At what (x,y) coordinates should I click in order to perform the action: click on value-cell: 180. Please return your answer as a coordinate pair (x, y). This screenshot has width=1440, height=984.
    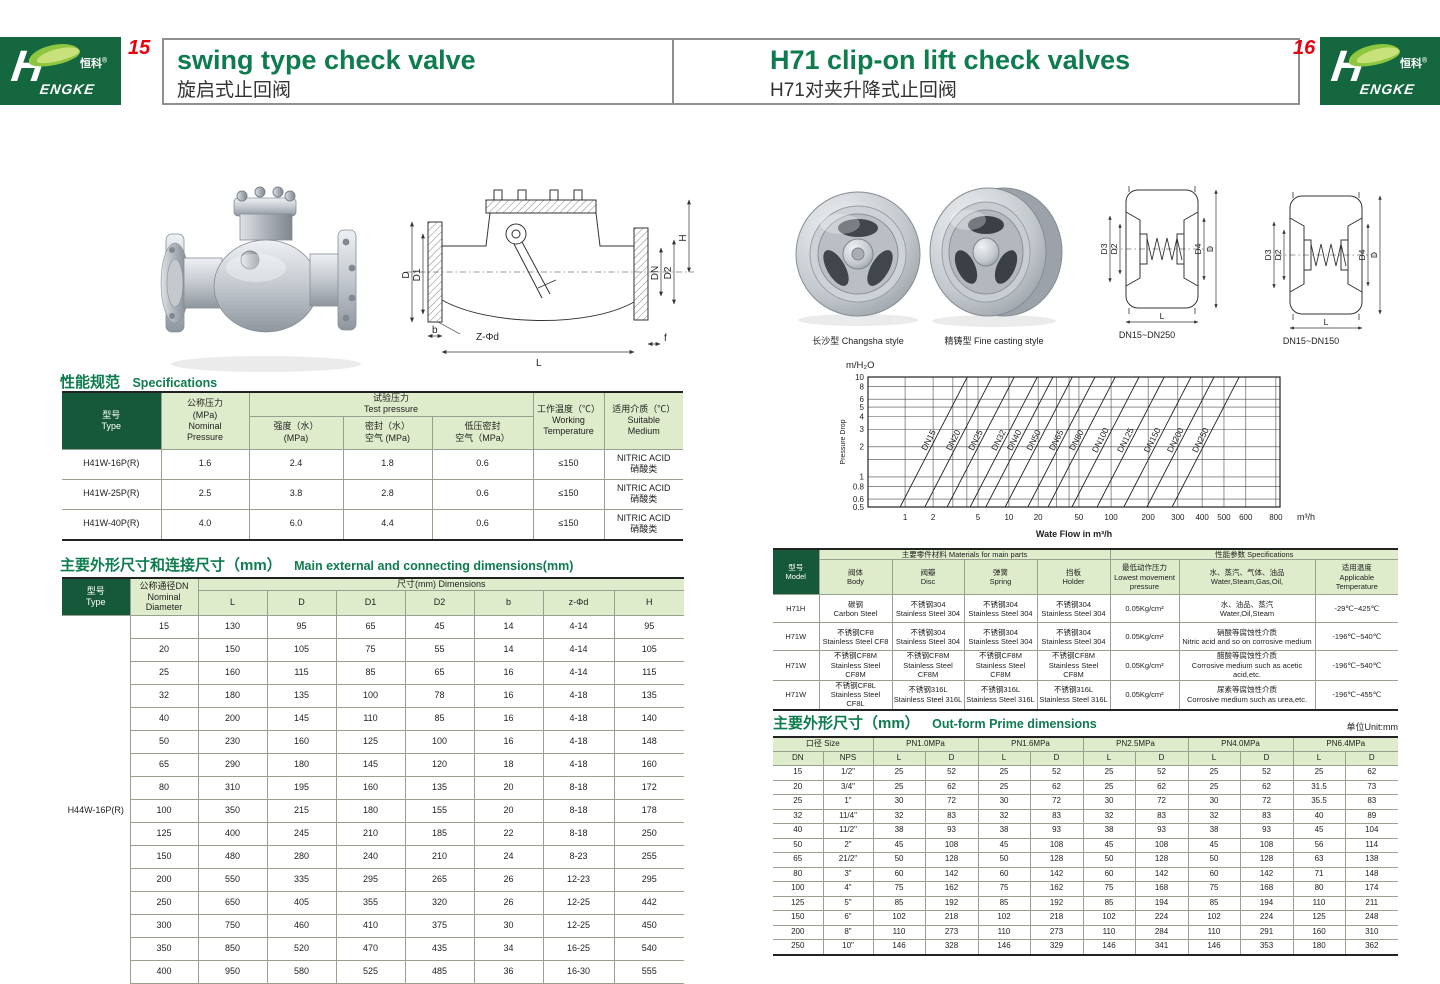
    Looking at the image, I should click on (370, 810).